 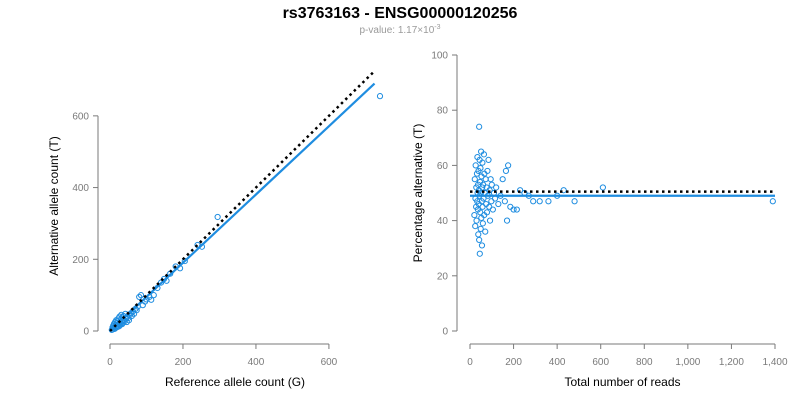 I want to click on p-value-exponent: -3, so click(x=437, y=27).